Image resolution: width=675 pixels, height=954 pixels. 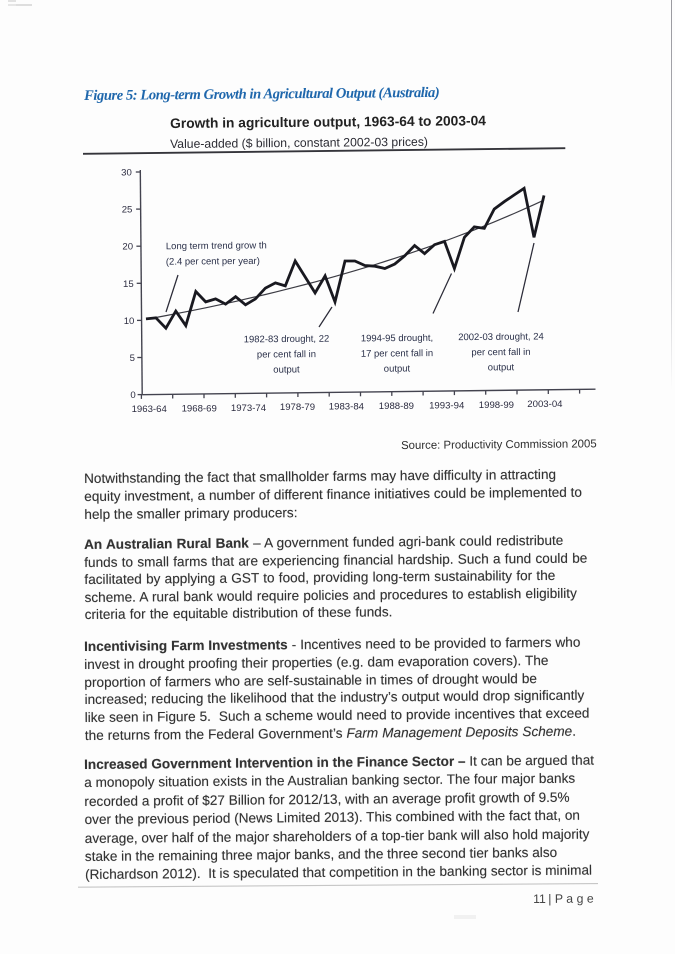 I want to click on svg-text: 25, so click(x=127, y=210).